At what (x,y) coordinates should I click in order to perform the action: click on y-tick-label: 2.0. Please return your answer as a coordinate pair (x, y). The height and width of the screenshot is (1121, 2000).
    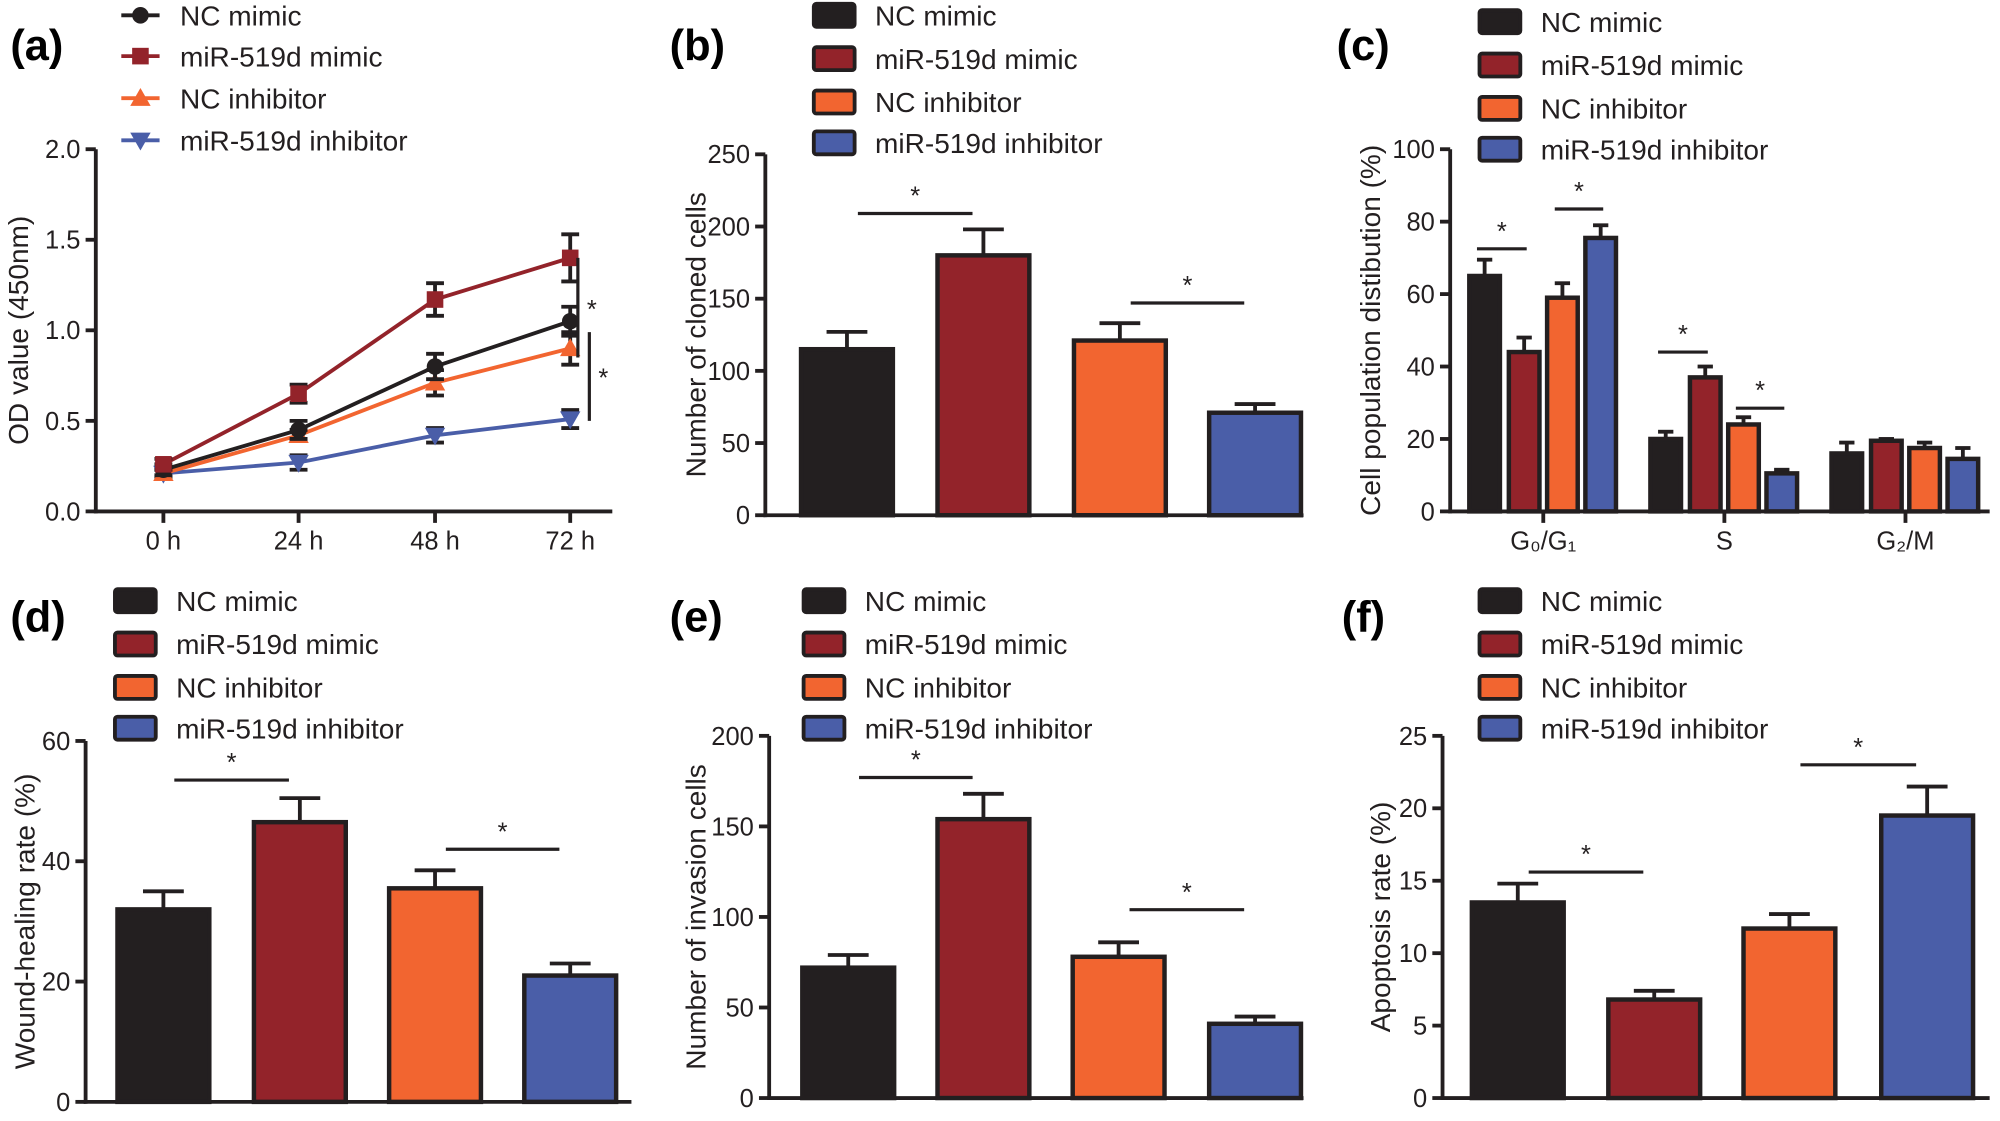
    Looking at the image, I should click on (62, 150).